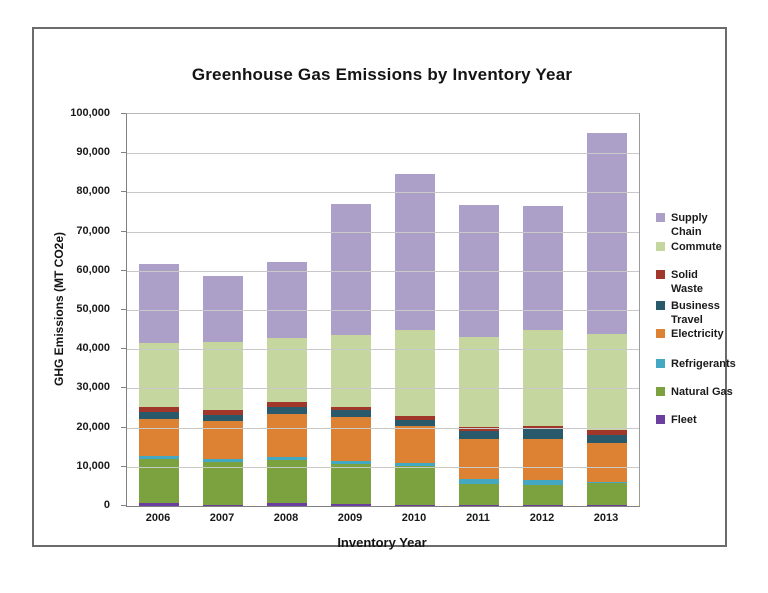 Image resolution: width=768 pixels, height=593 pixels. I want to click on x-tick-label: 2013, so click(606, 518).